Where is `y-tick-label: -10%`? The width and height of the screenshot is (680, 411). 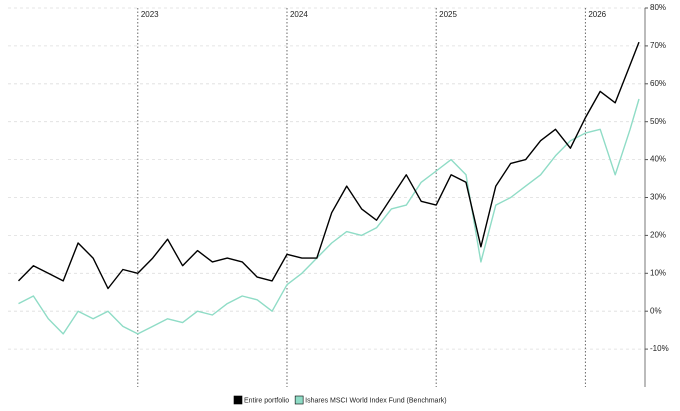 y-tick-label: -10% is located at coordinates (659, 348).